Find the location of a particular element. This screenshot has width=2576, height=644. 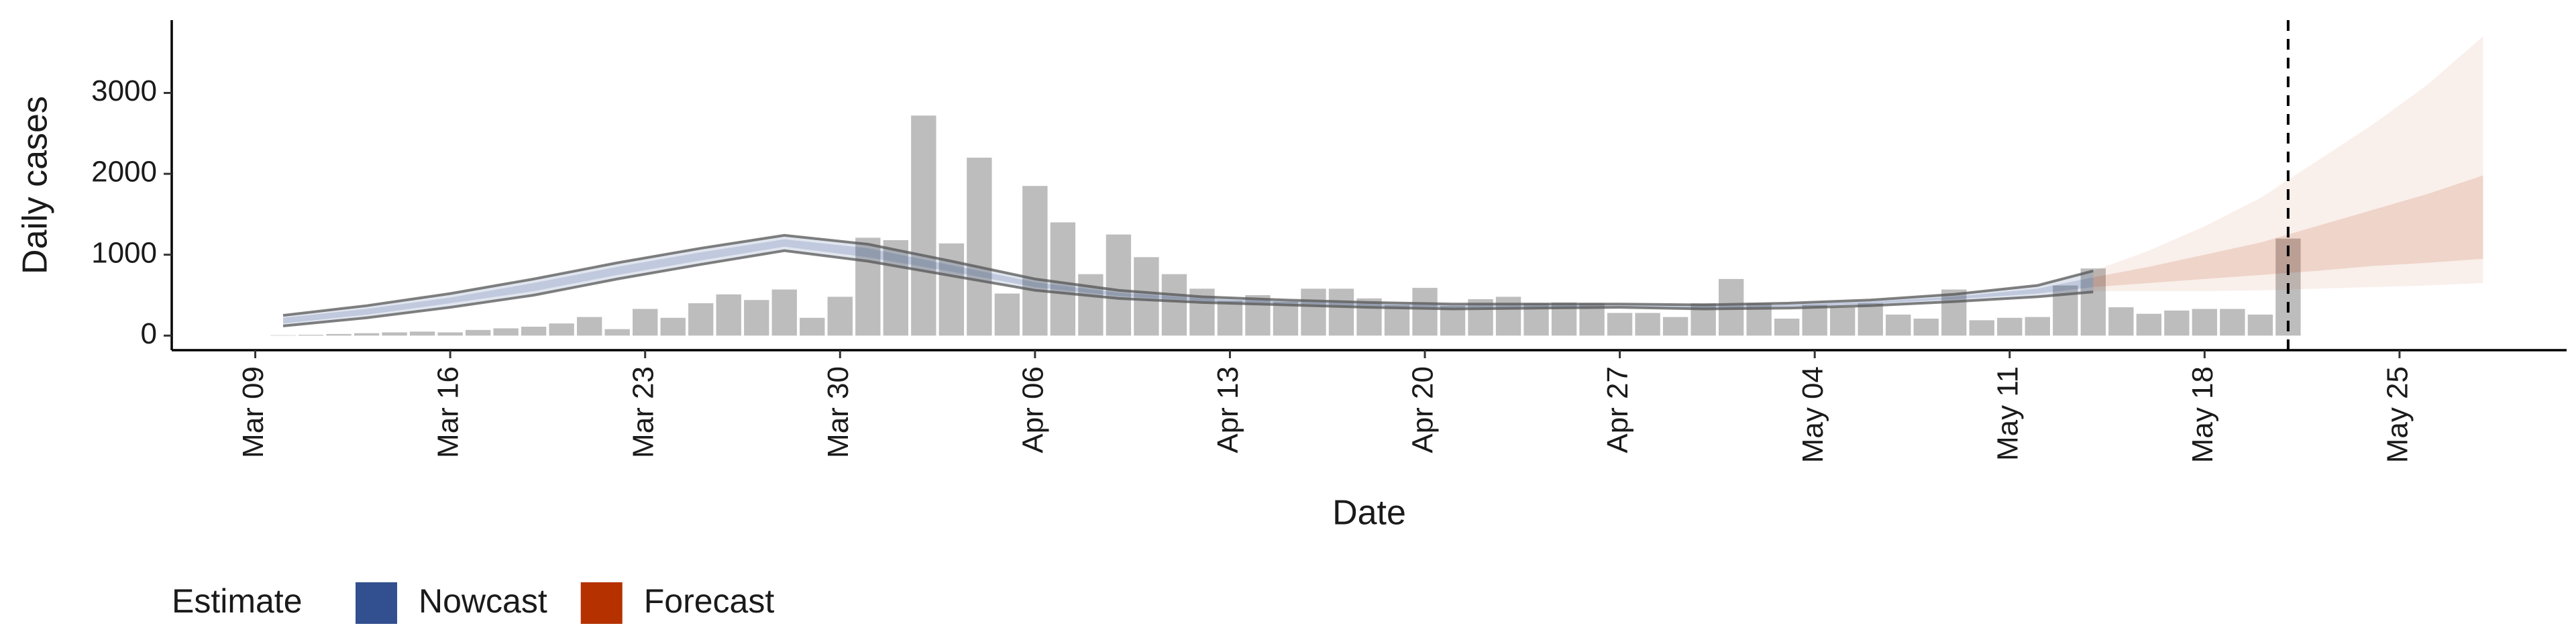

x-axis-title: Date is located at coordinates (1369, 513).